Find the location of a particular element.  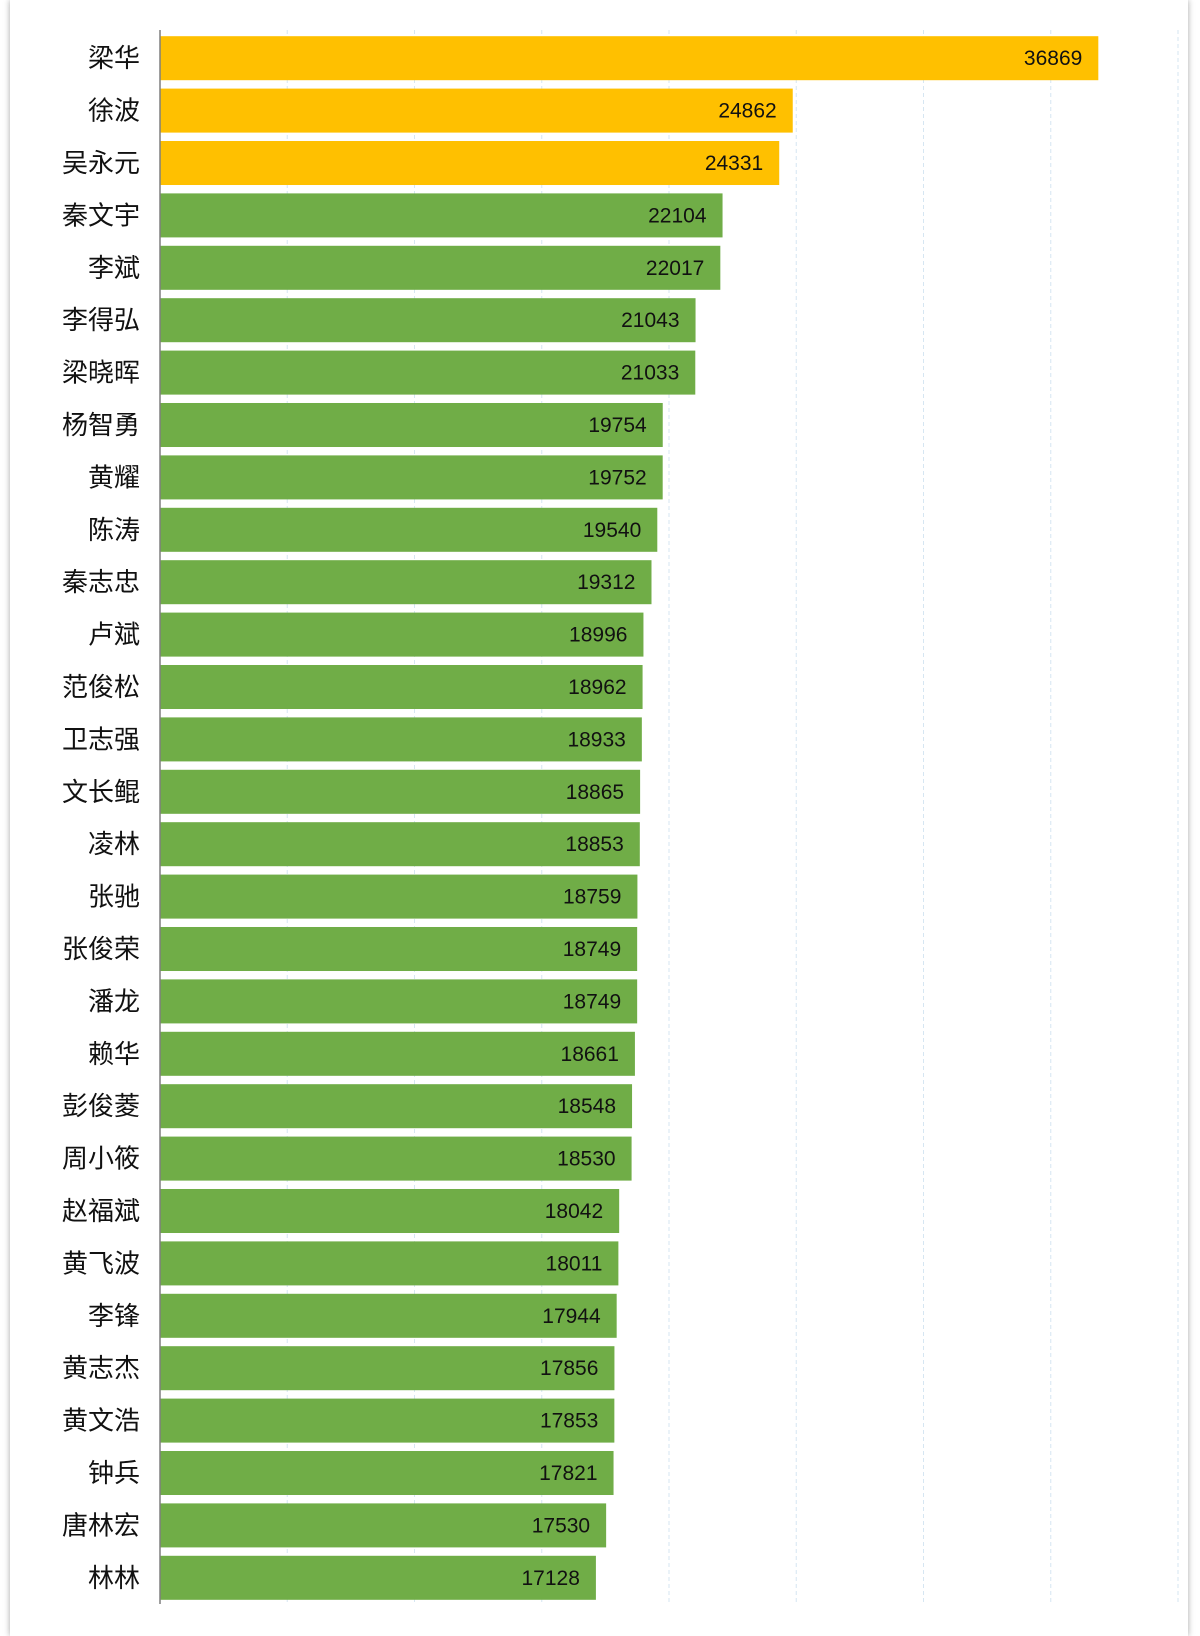

category-label: 黄志杰 is located at coordinates (101, 1369).